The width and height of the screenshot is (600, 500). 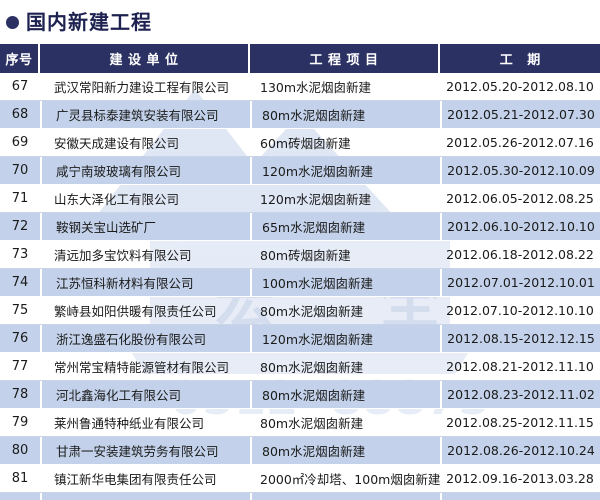 I want to click on column-header-duration: 工 期, so click(x=520, y=58).